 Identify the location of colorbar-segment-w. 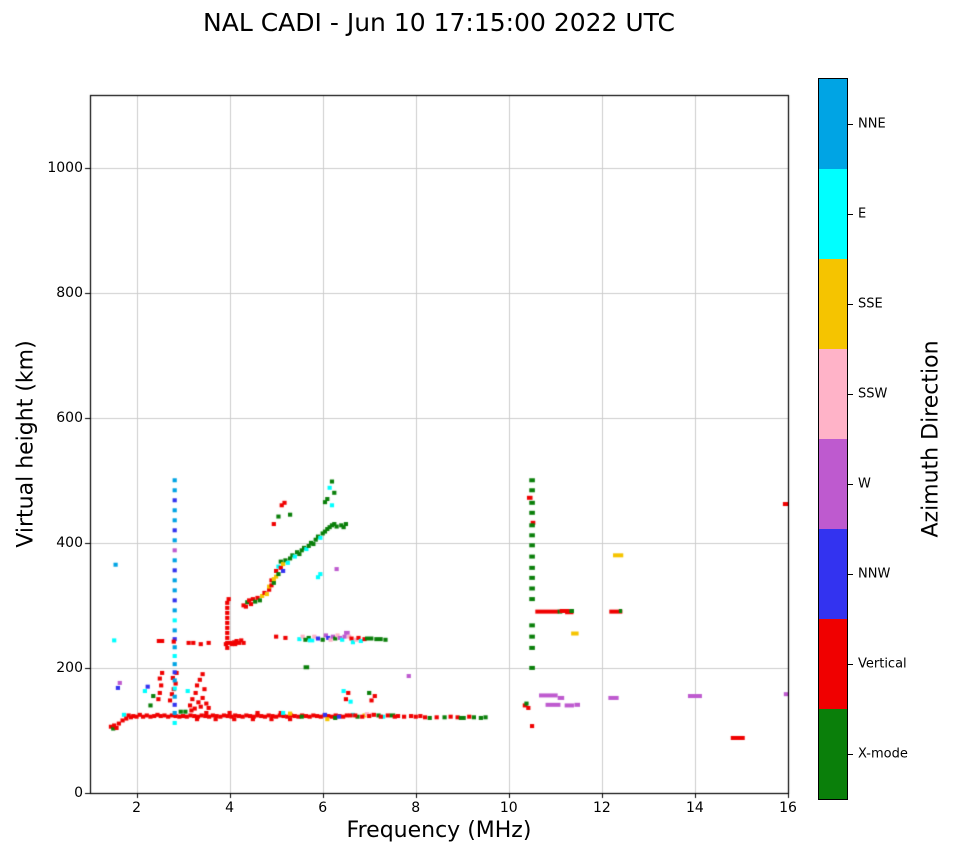
(833, 484).